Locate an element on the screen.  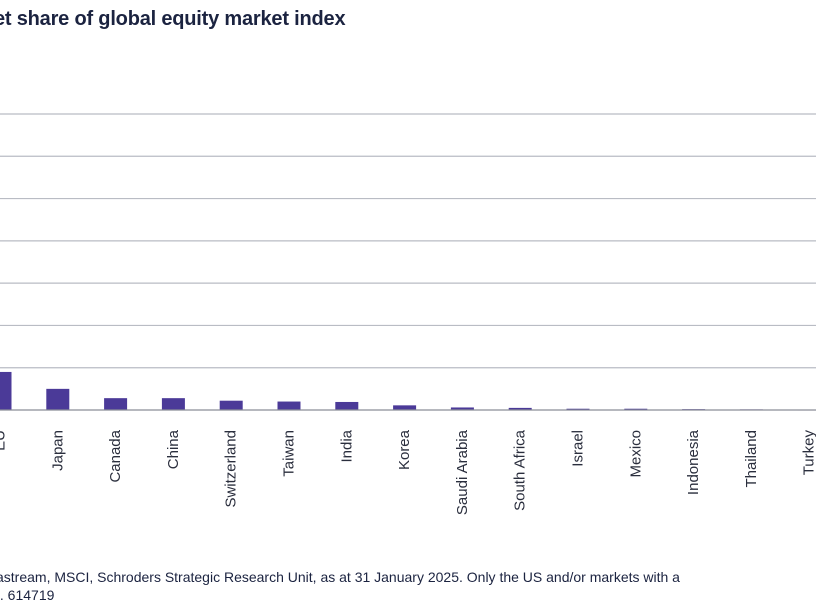
bar-eu is located at coordinates (6, 390).